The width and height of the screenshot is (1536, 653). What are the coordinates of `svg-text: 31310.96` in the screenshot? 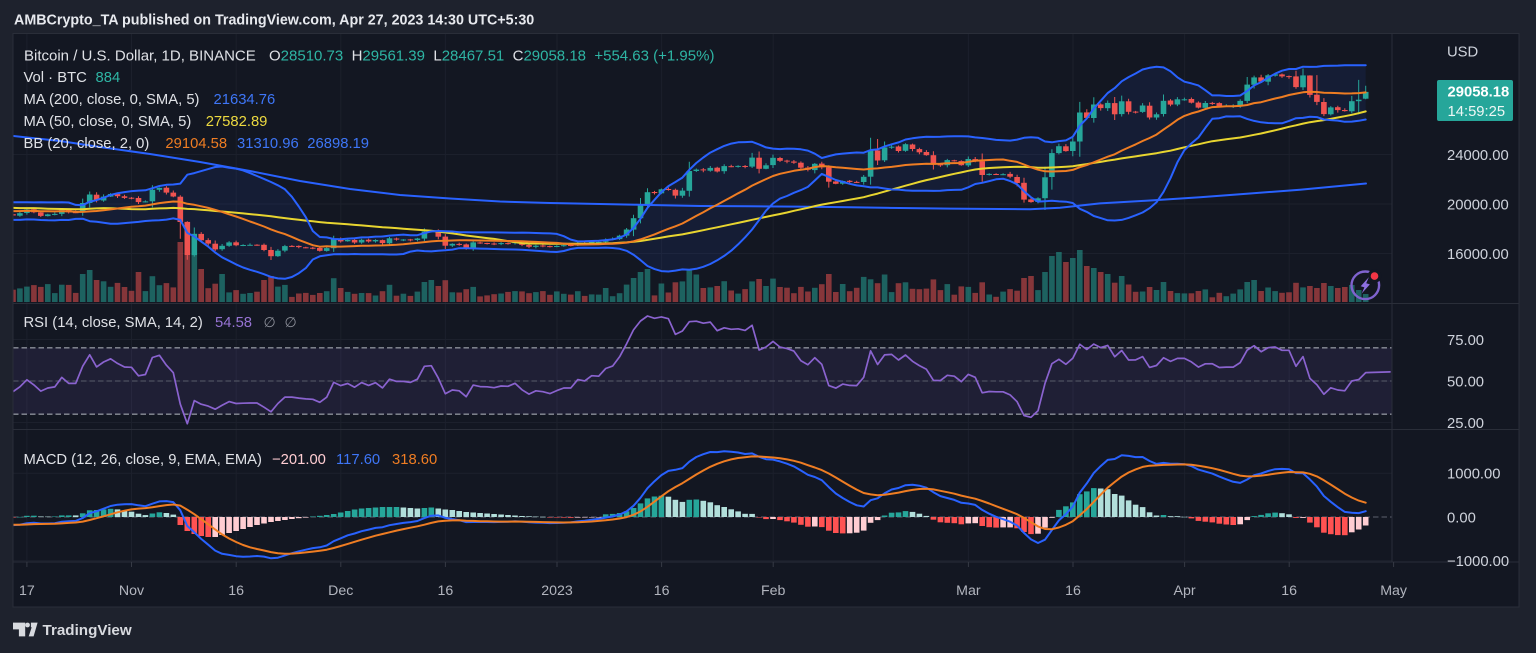 It's located at (268, 144).